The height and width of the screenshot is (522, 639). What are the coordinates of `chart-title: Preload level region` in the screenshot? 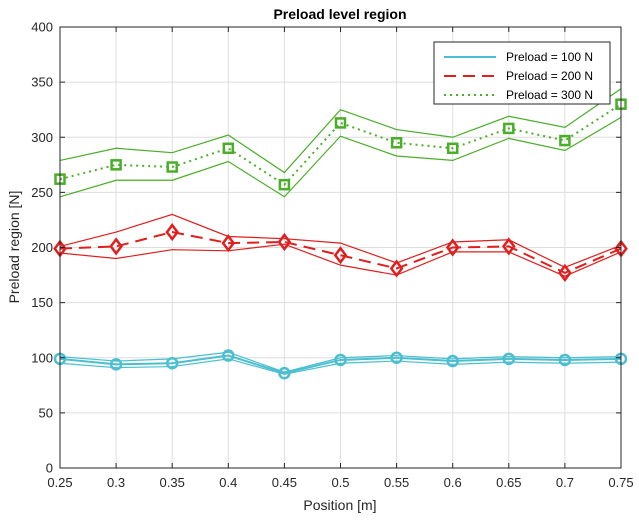 It's located at (339, 14).